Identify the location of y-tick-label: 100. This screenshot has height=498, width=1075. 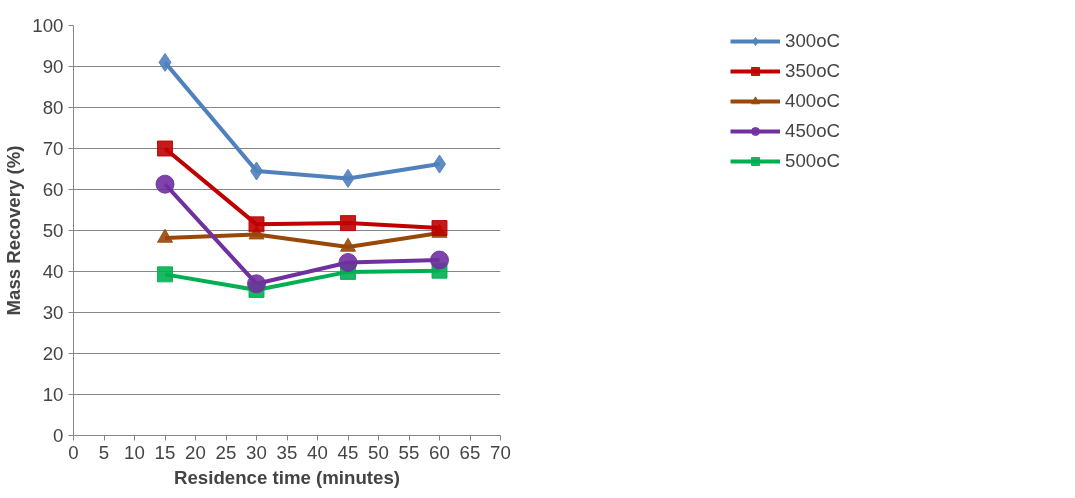
(48, 25).